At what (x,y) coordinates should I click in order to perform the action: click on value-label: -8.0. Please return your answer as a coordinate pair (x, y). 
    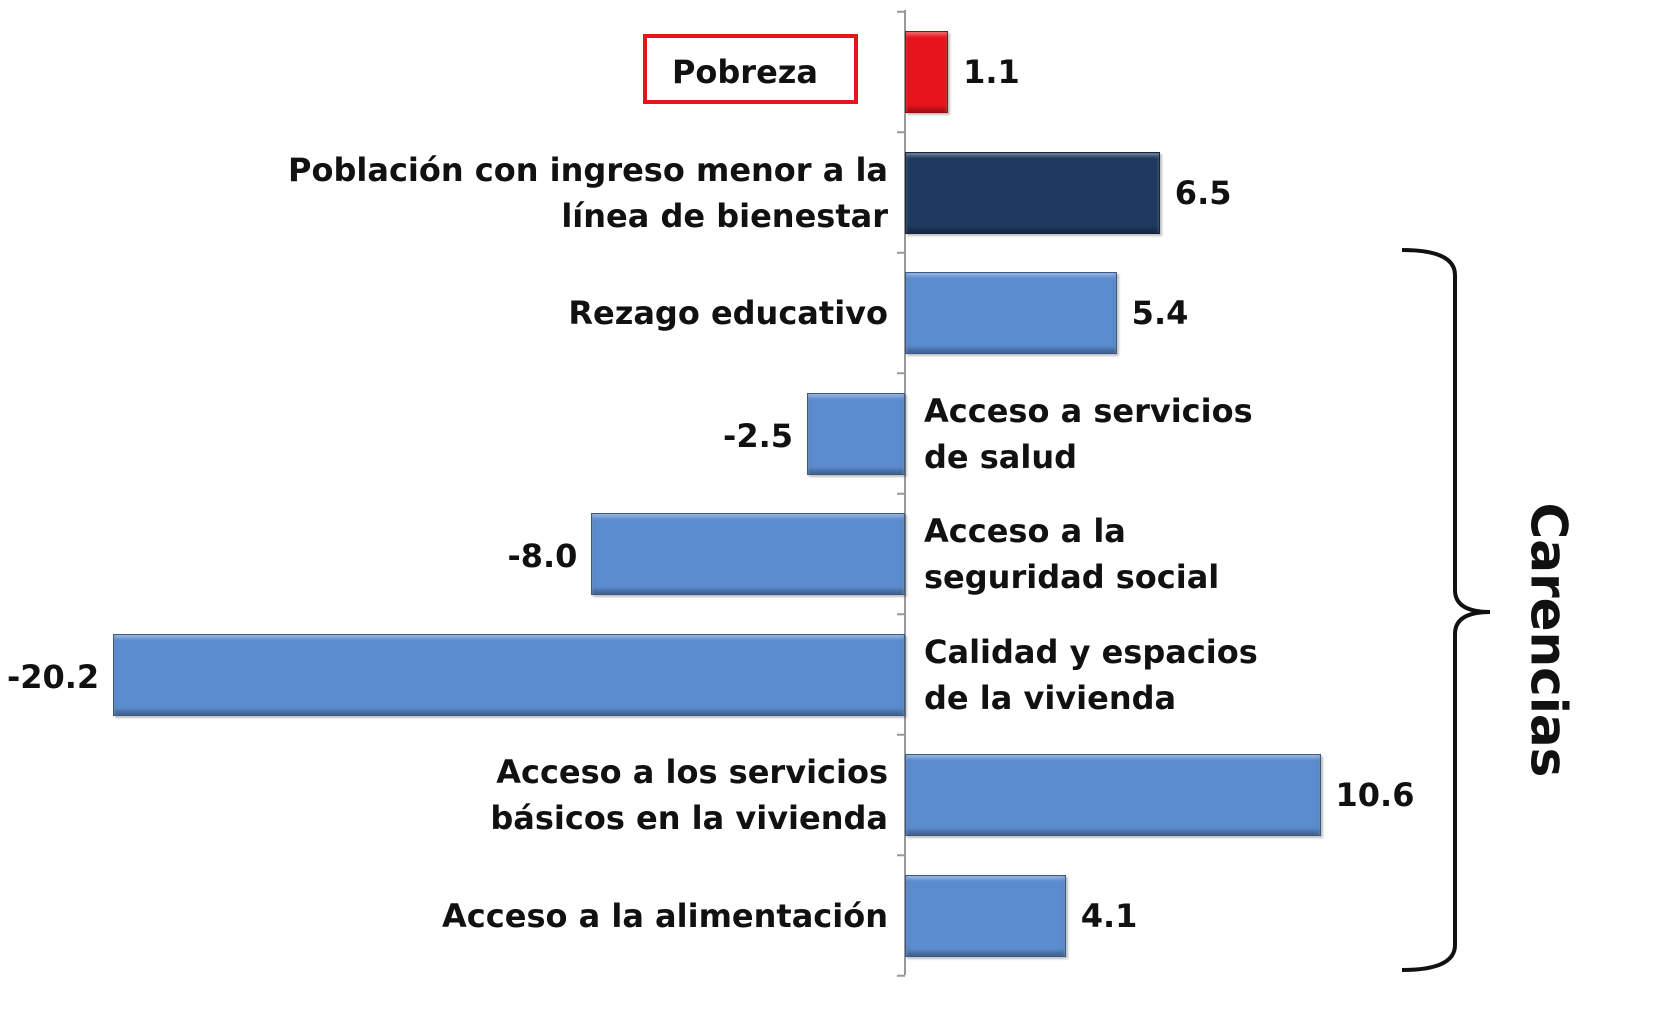
    Looking at the image, I should click on (542, 556).